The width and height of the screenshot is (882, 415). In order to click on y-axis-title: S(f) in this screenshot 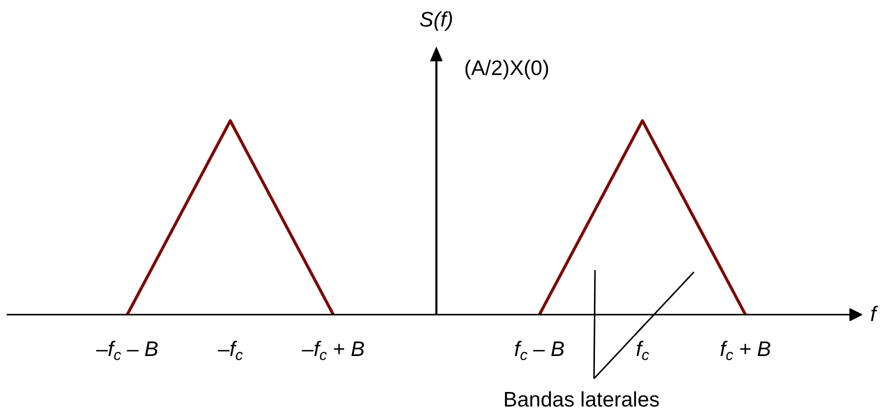, I will do `click(436, 20)`.